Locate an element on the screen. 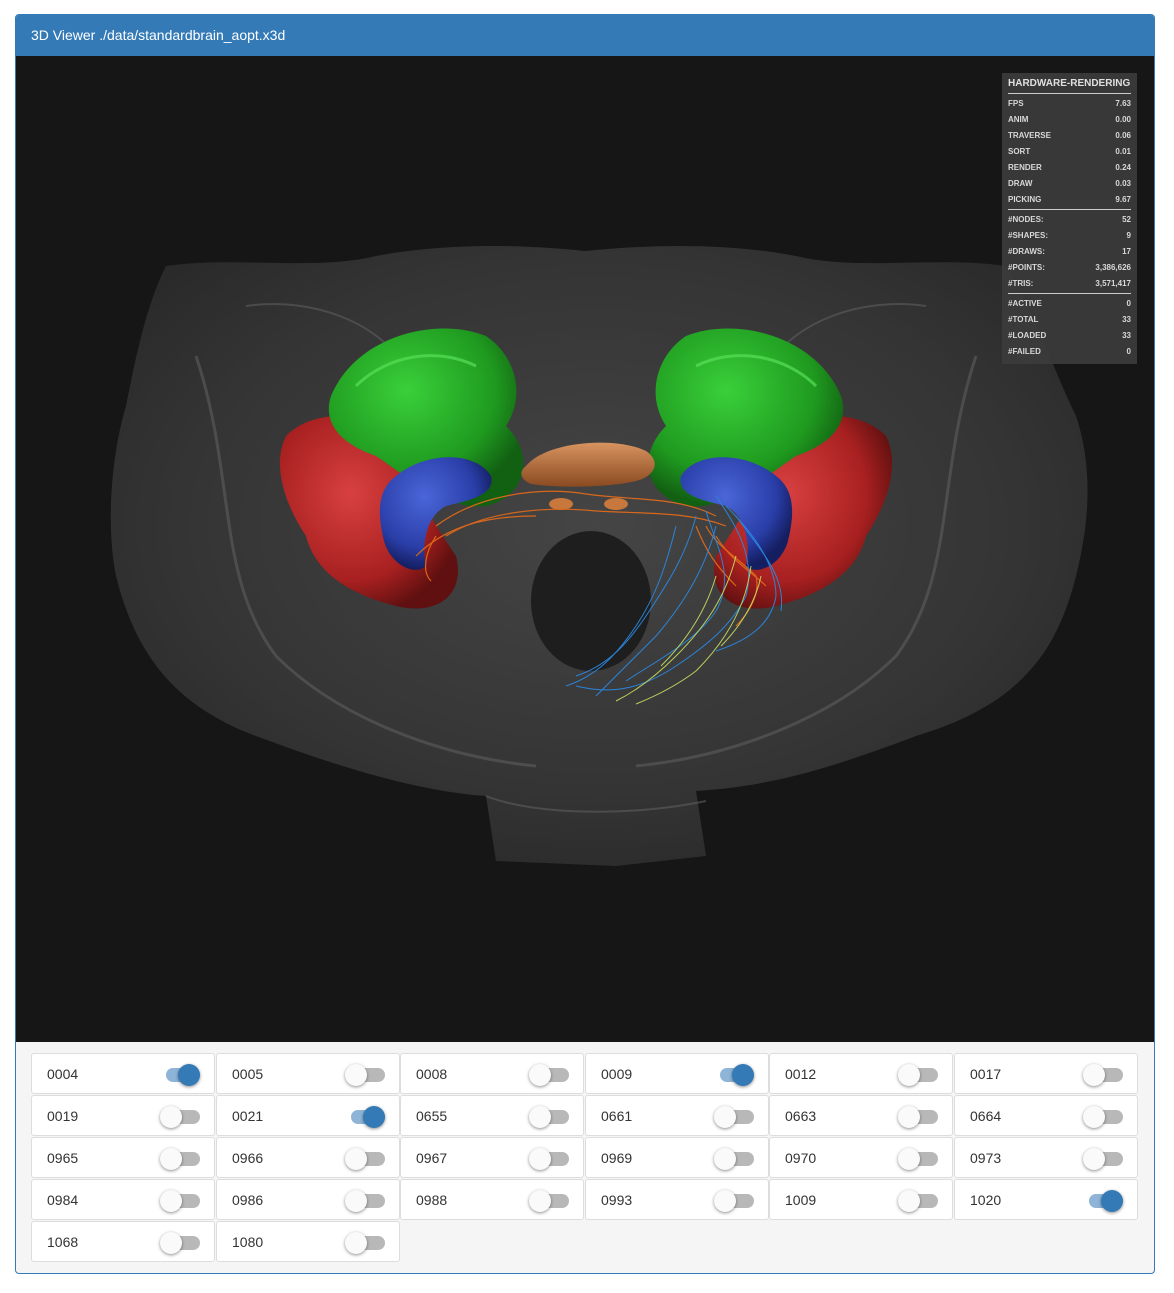 This screenshot has height=1293, width=1174. stat-value: 7.63 is located at coordinates (1123, 103).